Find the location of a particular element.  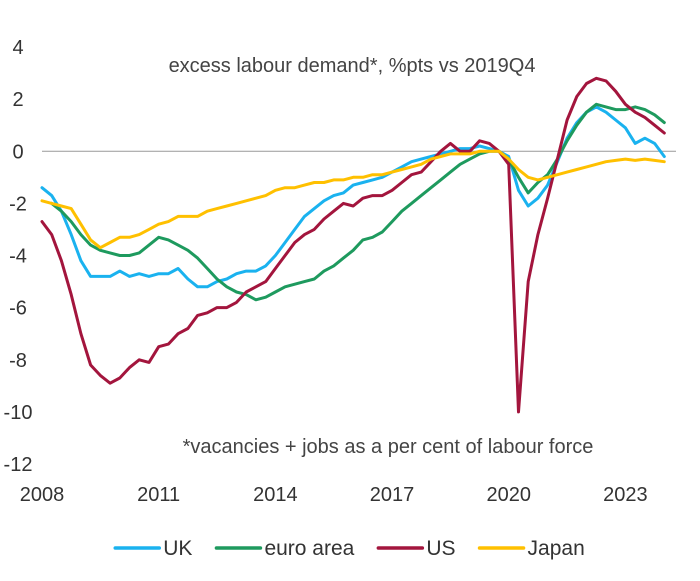

legend-label-uk: UK is located at coordinates (177, 548).